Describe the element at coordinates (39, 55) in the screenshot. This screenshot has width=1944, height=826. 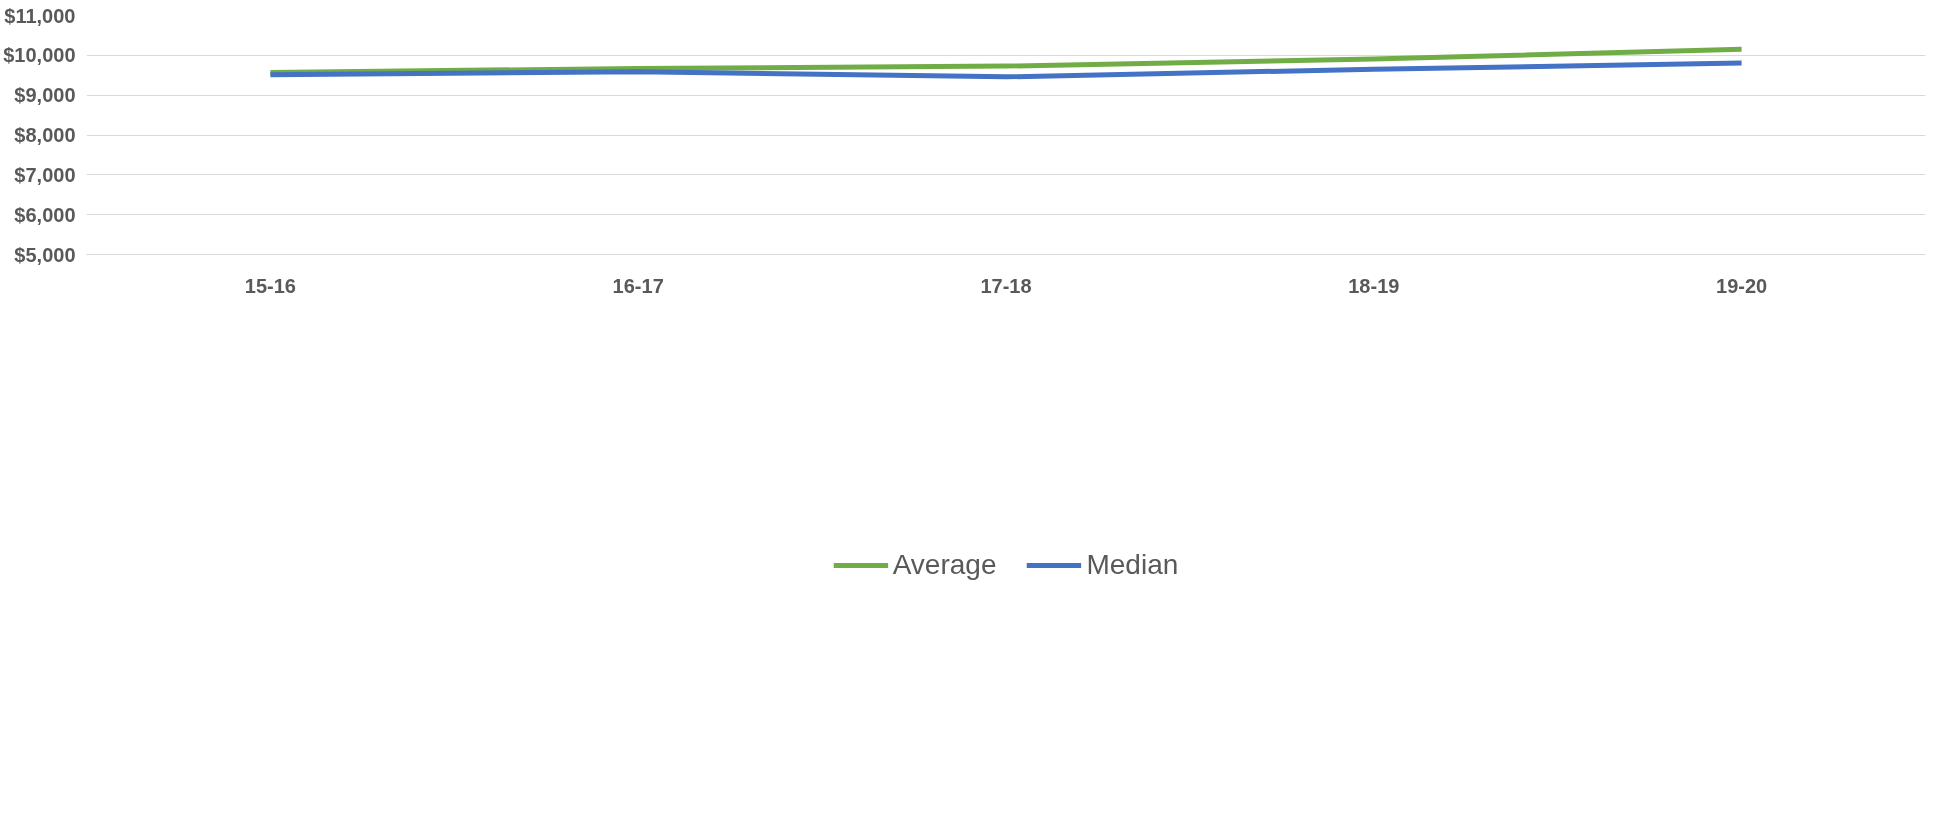
I see `y-tick-label: $10,000` at that location.